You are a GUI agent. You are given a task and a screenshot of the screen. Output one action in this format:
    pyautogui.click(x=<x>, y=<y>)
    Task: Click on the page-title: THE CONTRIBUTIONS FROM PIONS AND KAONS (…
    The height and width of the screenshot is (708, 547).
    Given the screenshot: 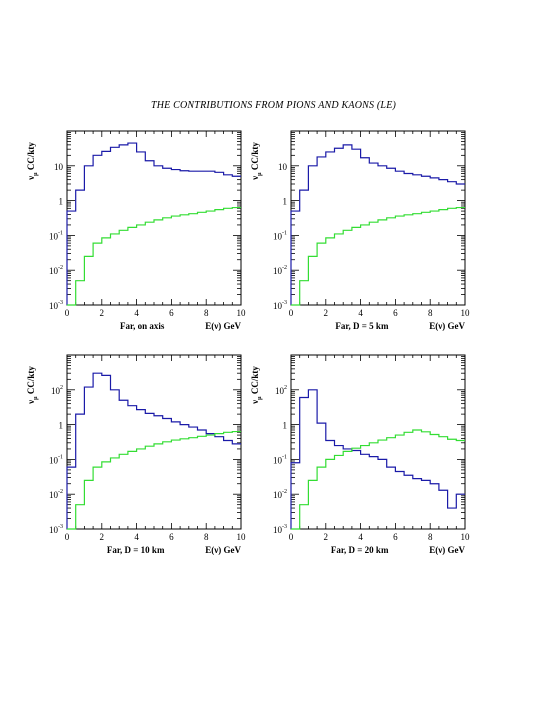 What is the action you would take?
    pyautogui.click(x=273, y=105)
    